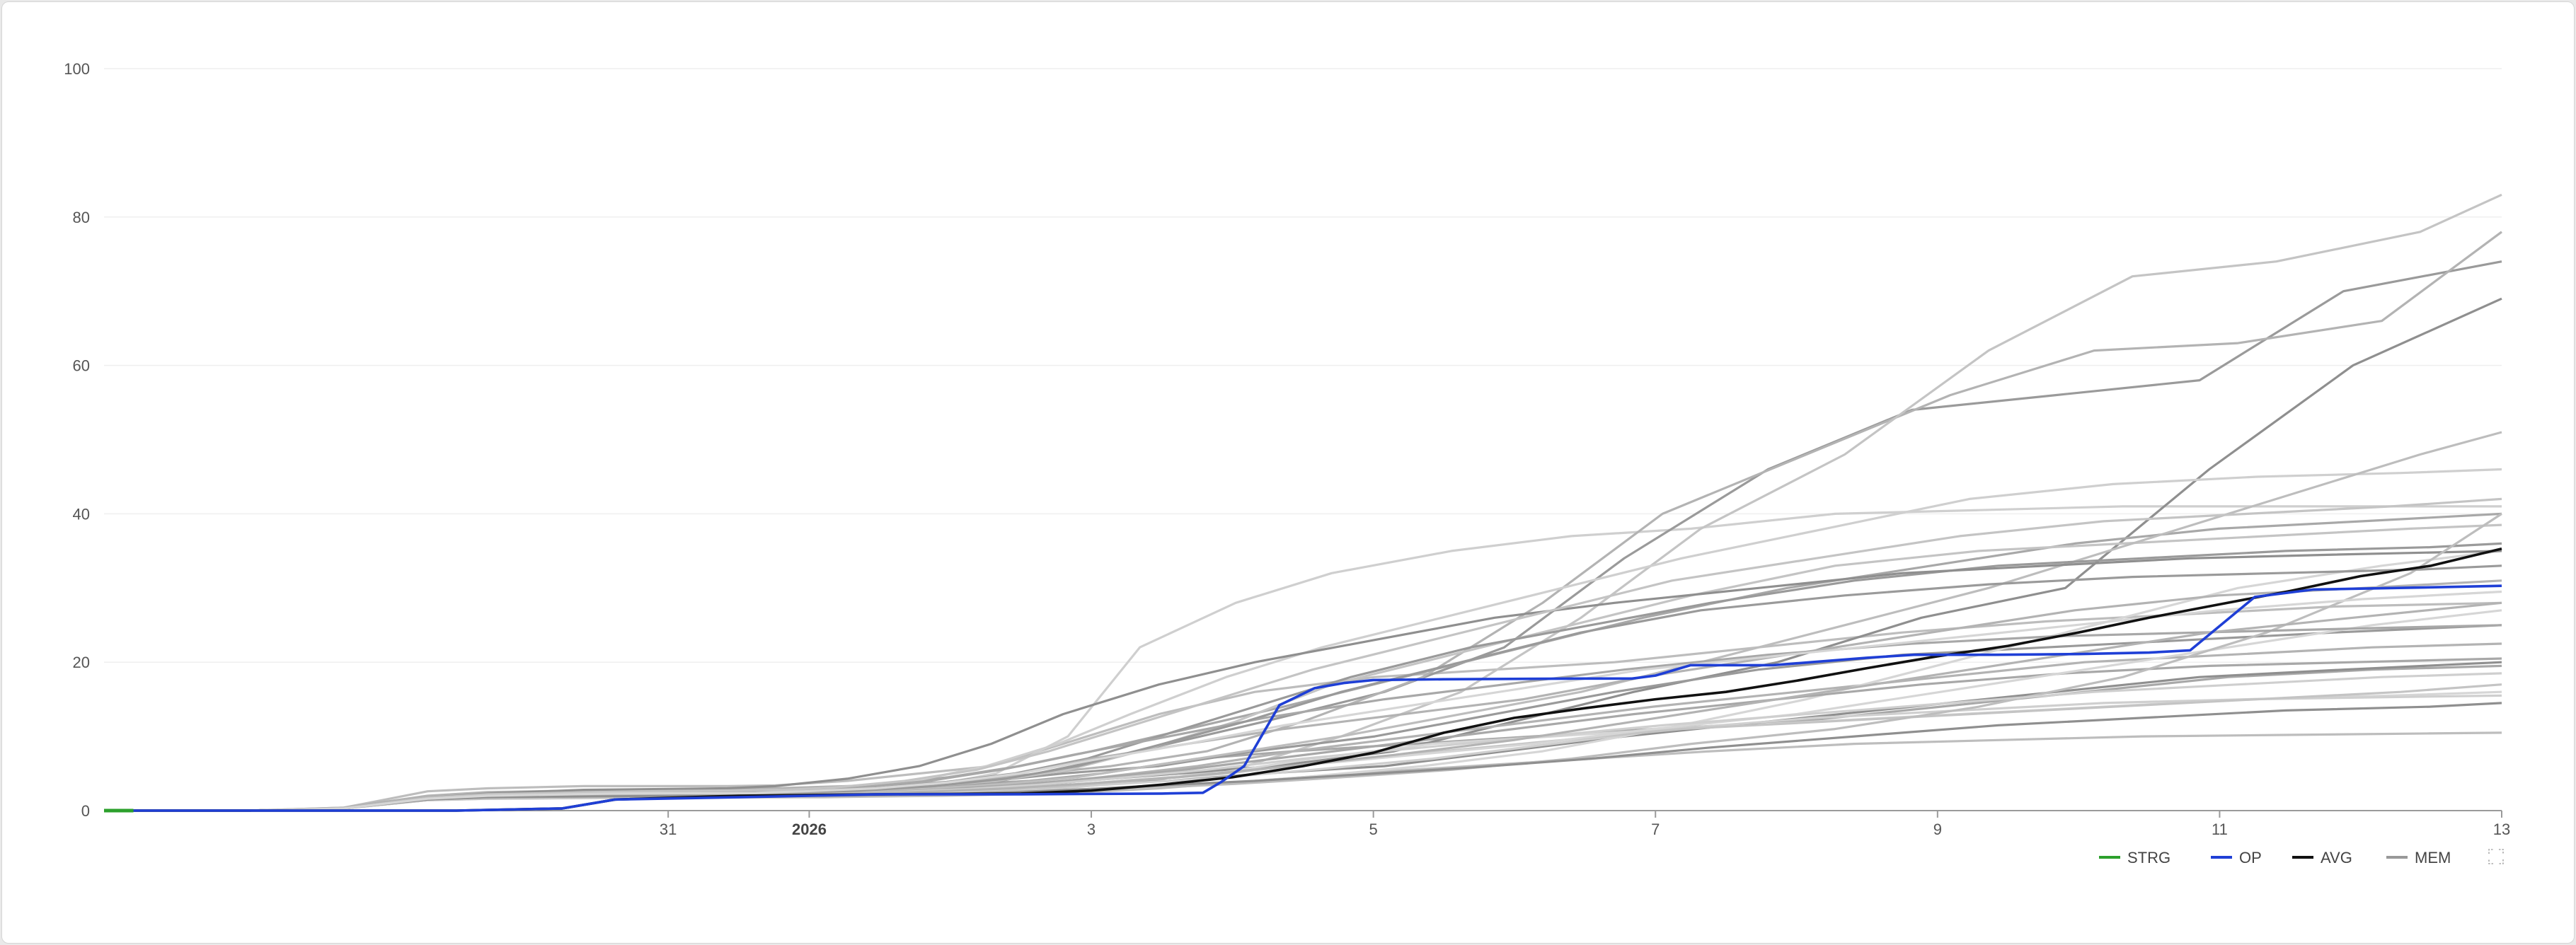  What do you see at coordinates (1938, 830) in the screenshot?
I see `x-tick-label: 9` at bounding box center [1938, 830].